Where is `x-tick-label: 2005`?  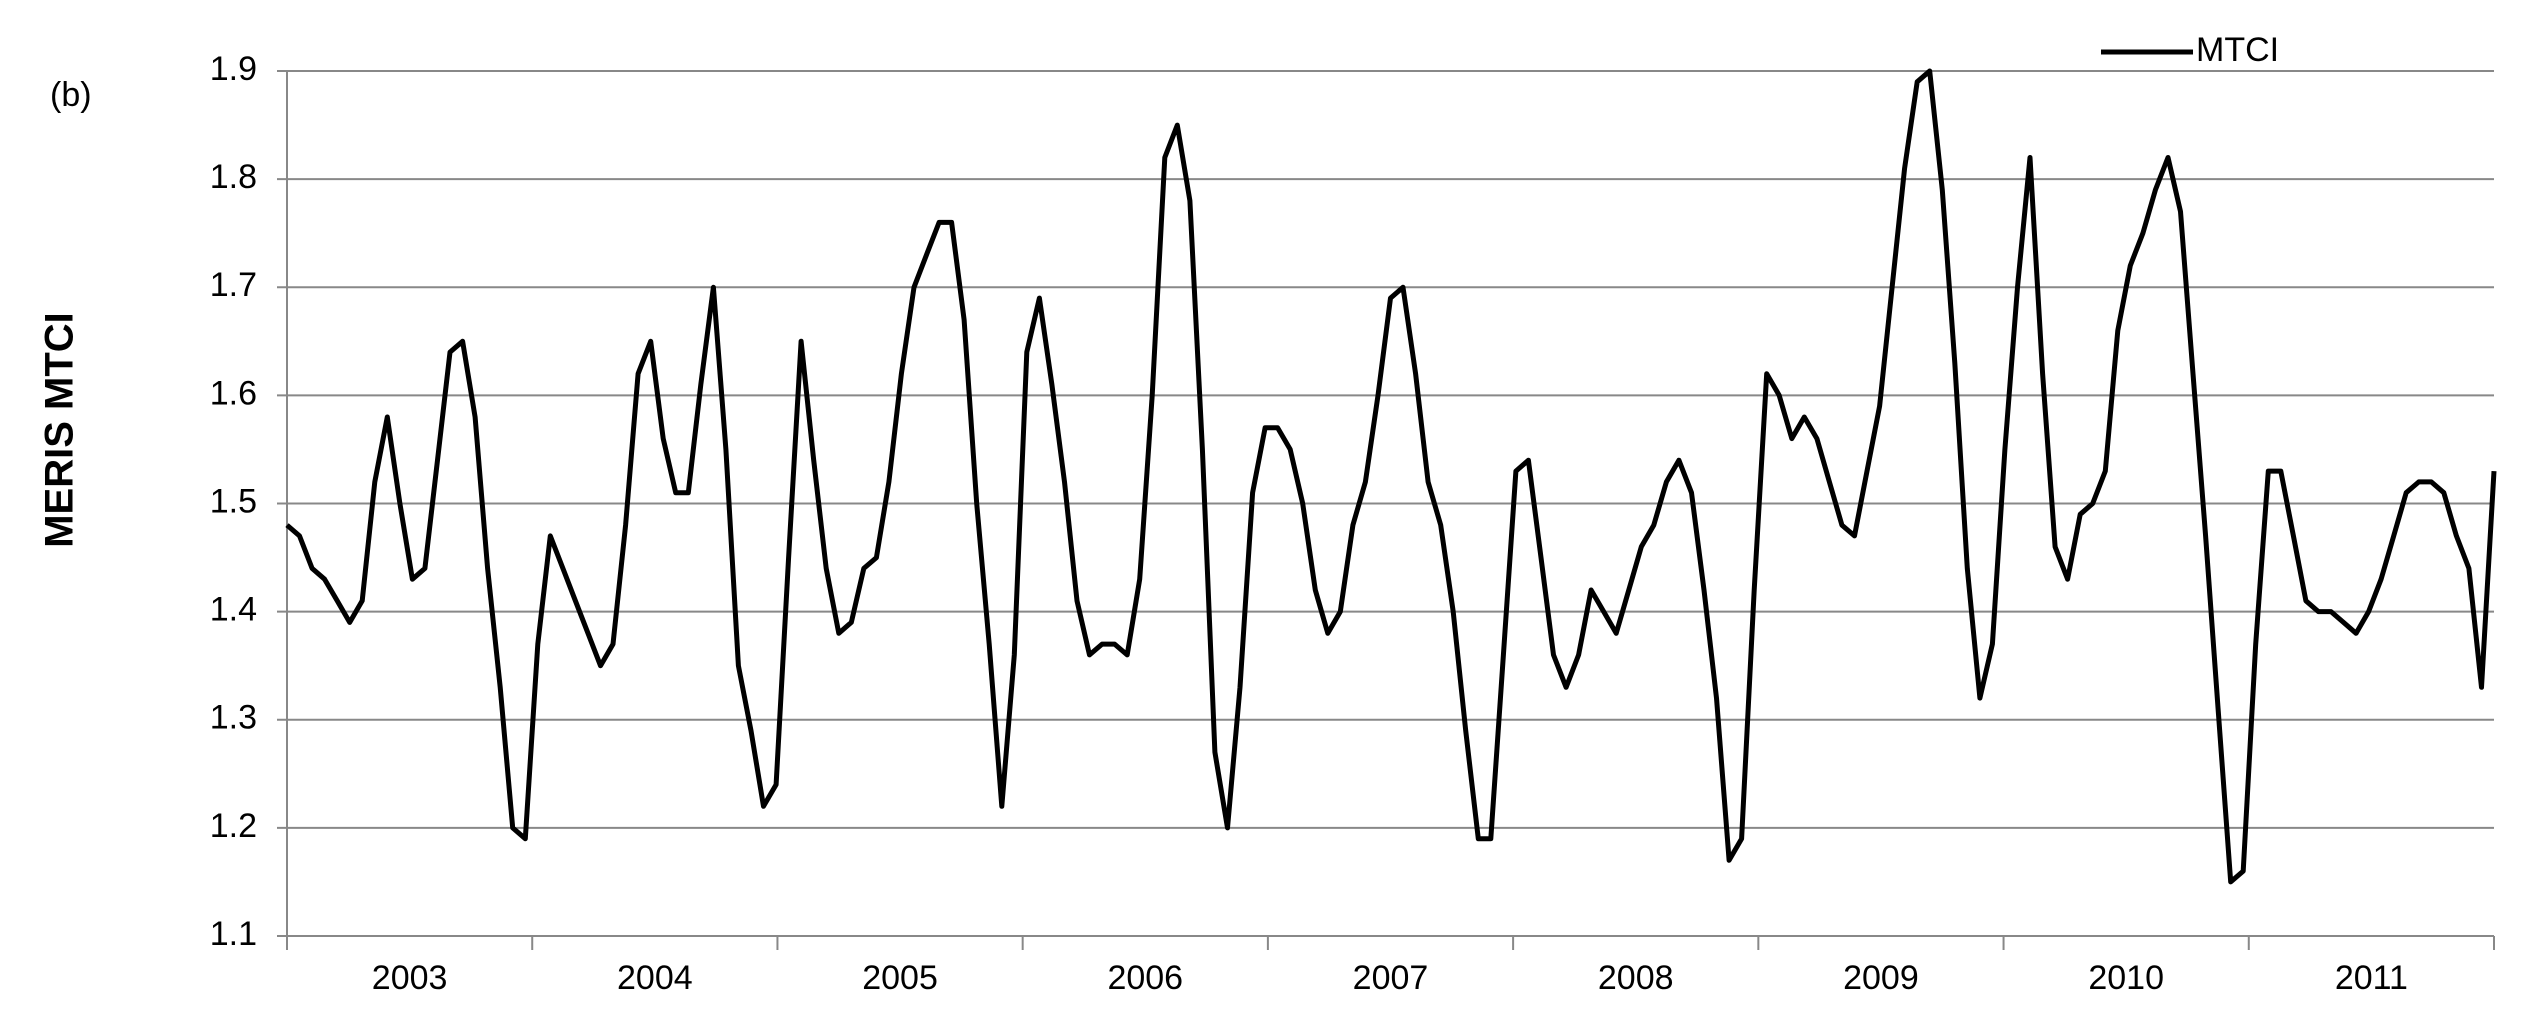
x-tick-label: 2005 is located at coordinates (900, 978).